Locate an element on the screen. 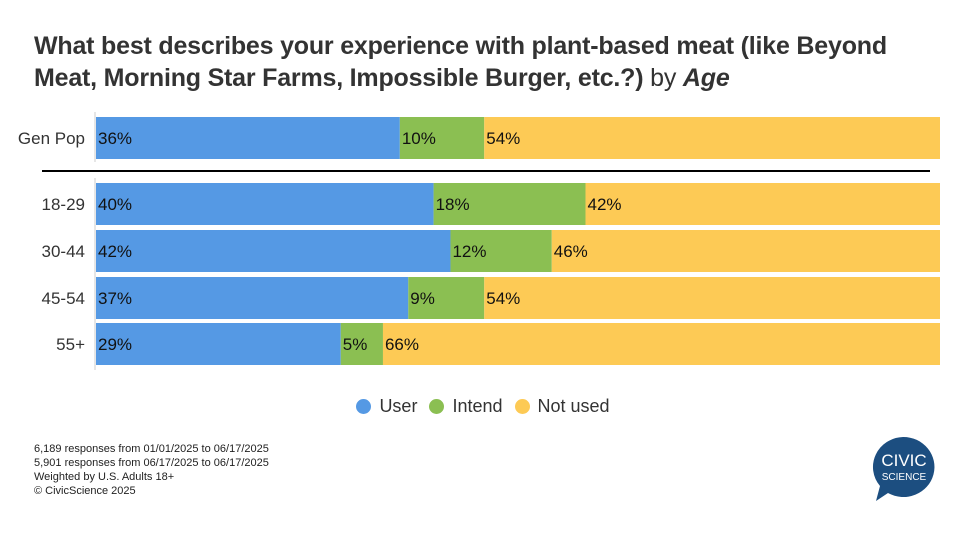 This screenshot has height=536, width=966. data-label: 46% is located at coordinates (571, 251).